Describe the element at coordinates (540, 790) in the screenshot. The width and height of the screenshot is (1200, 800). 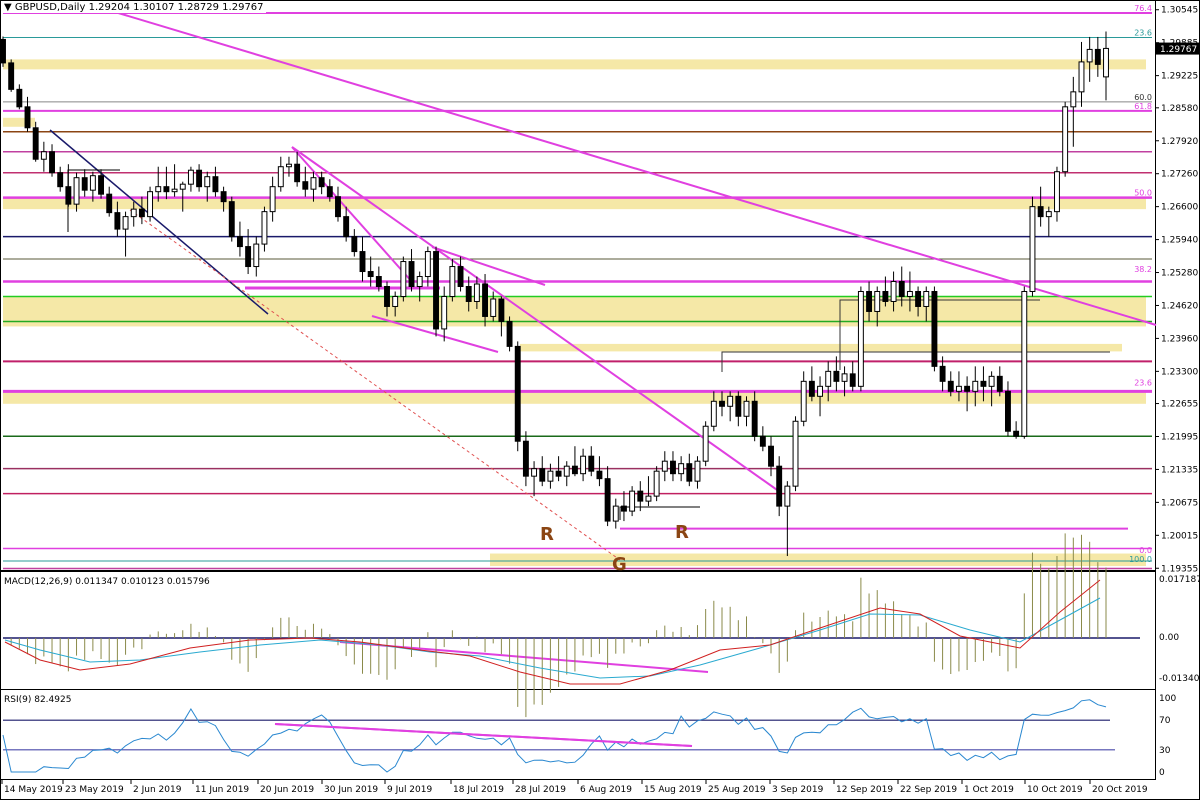
I see `x-tick-label: 28 Jul 2019` at that location.